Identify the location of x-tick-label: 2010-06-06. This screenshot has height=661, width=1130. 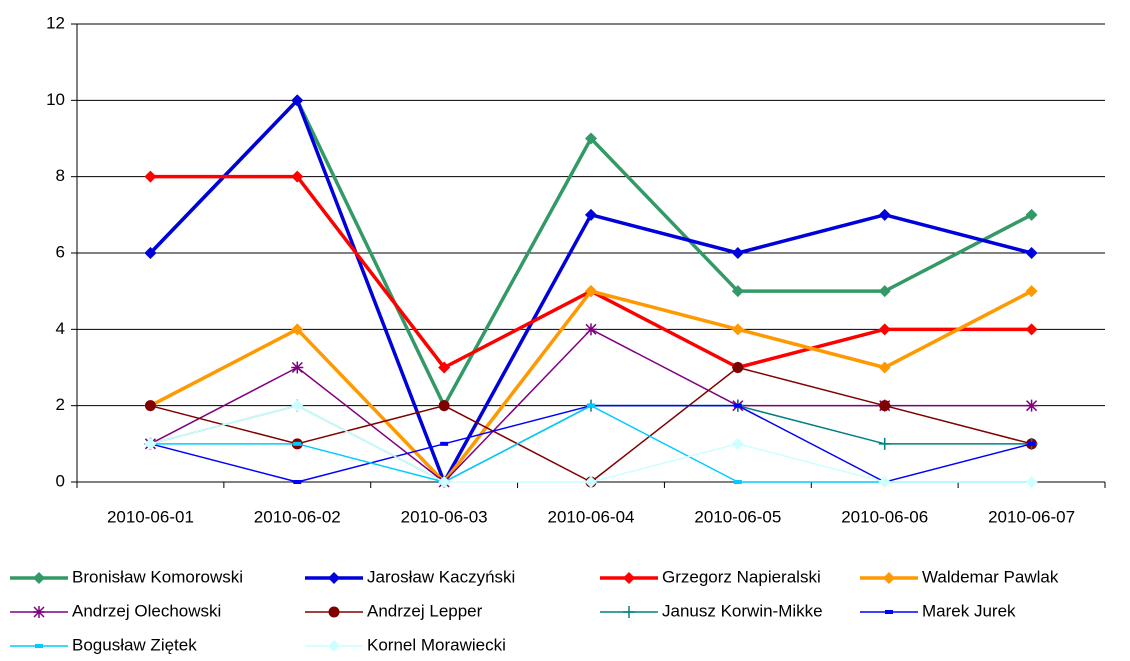
(884, 516).